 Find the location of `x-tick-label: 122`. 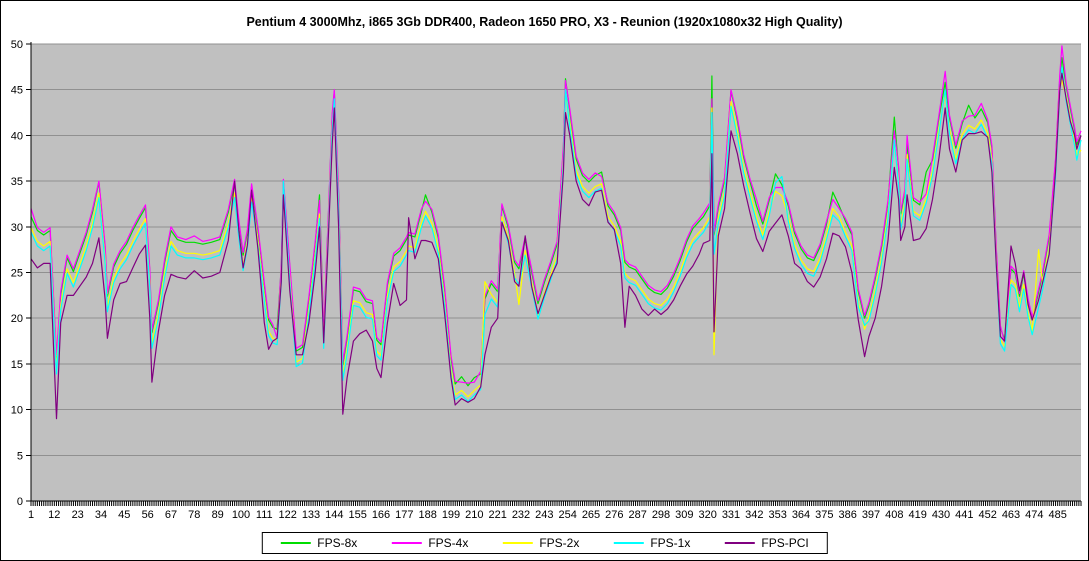

x-tick-label: 122 is located at coordinates (288, 515).